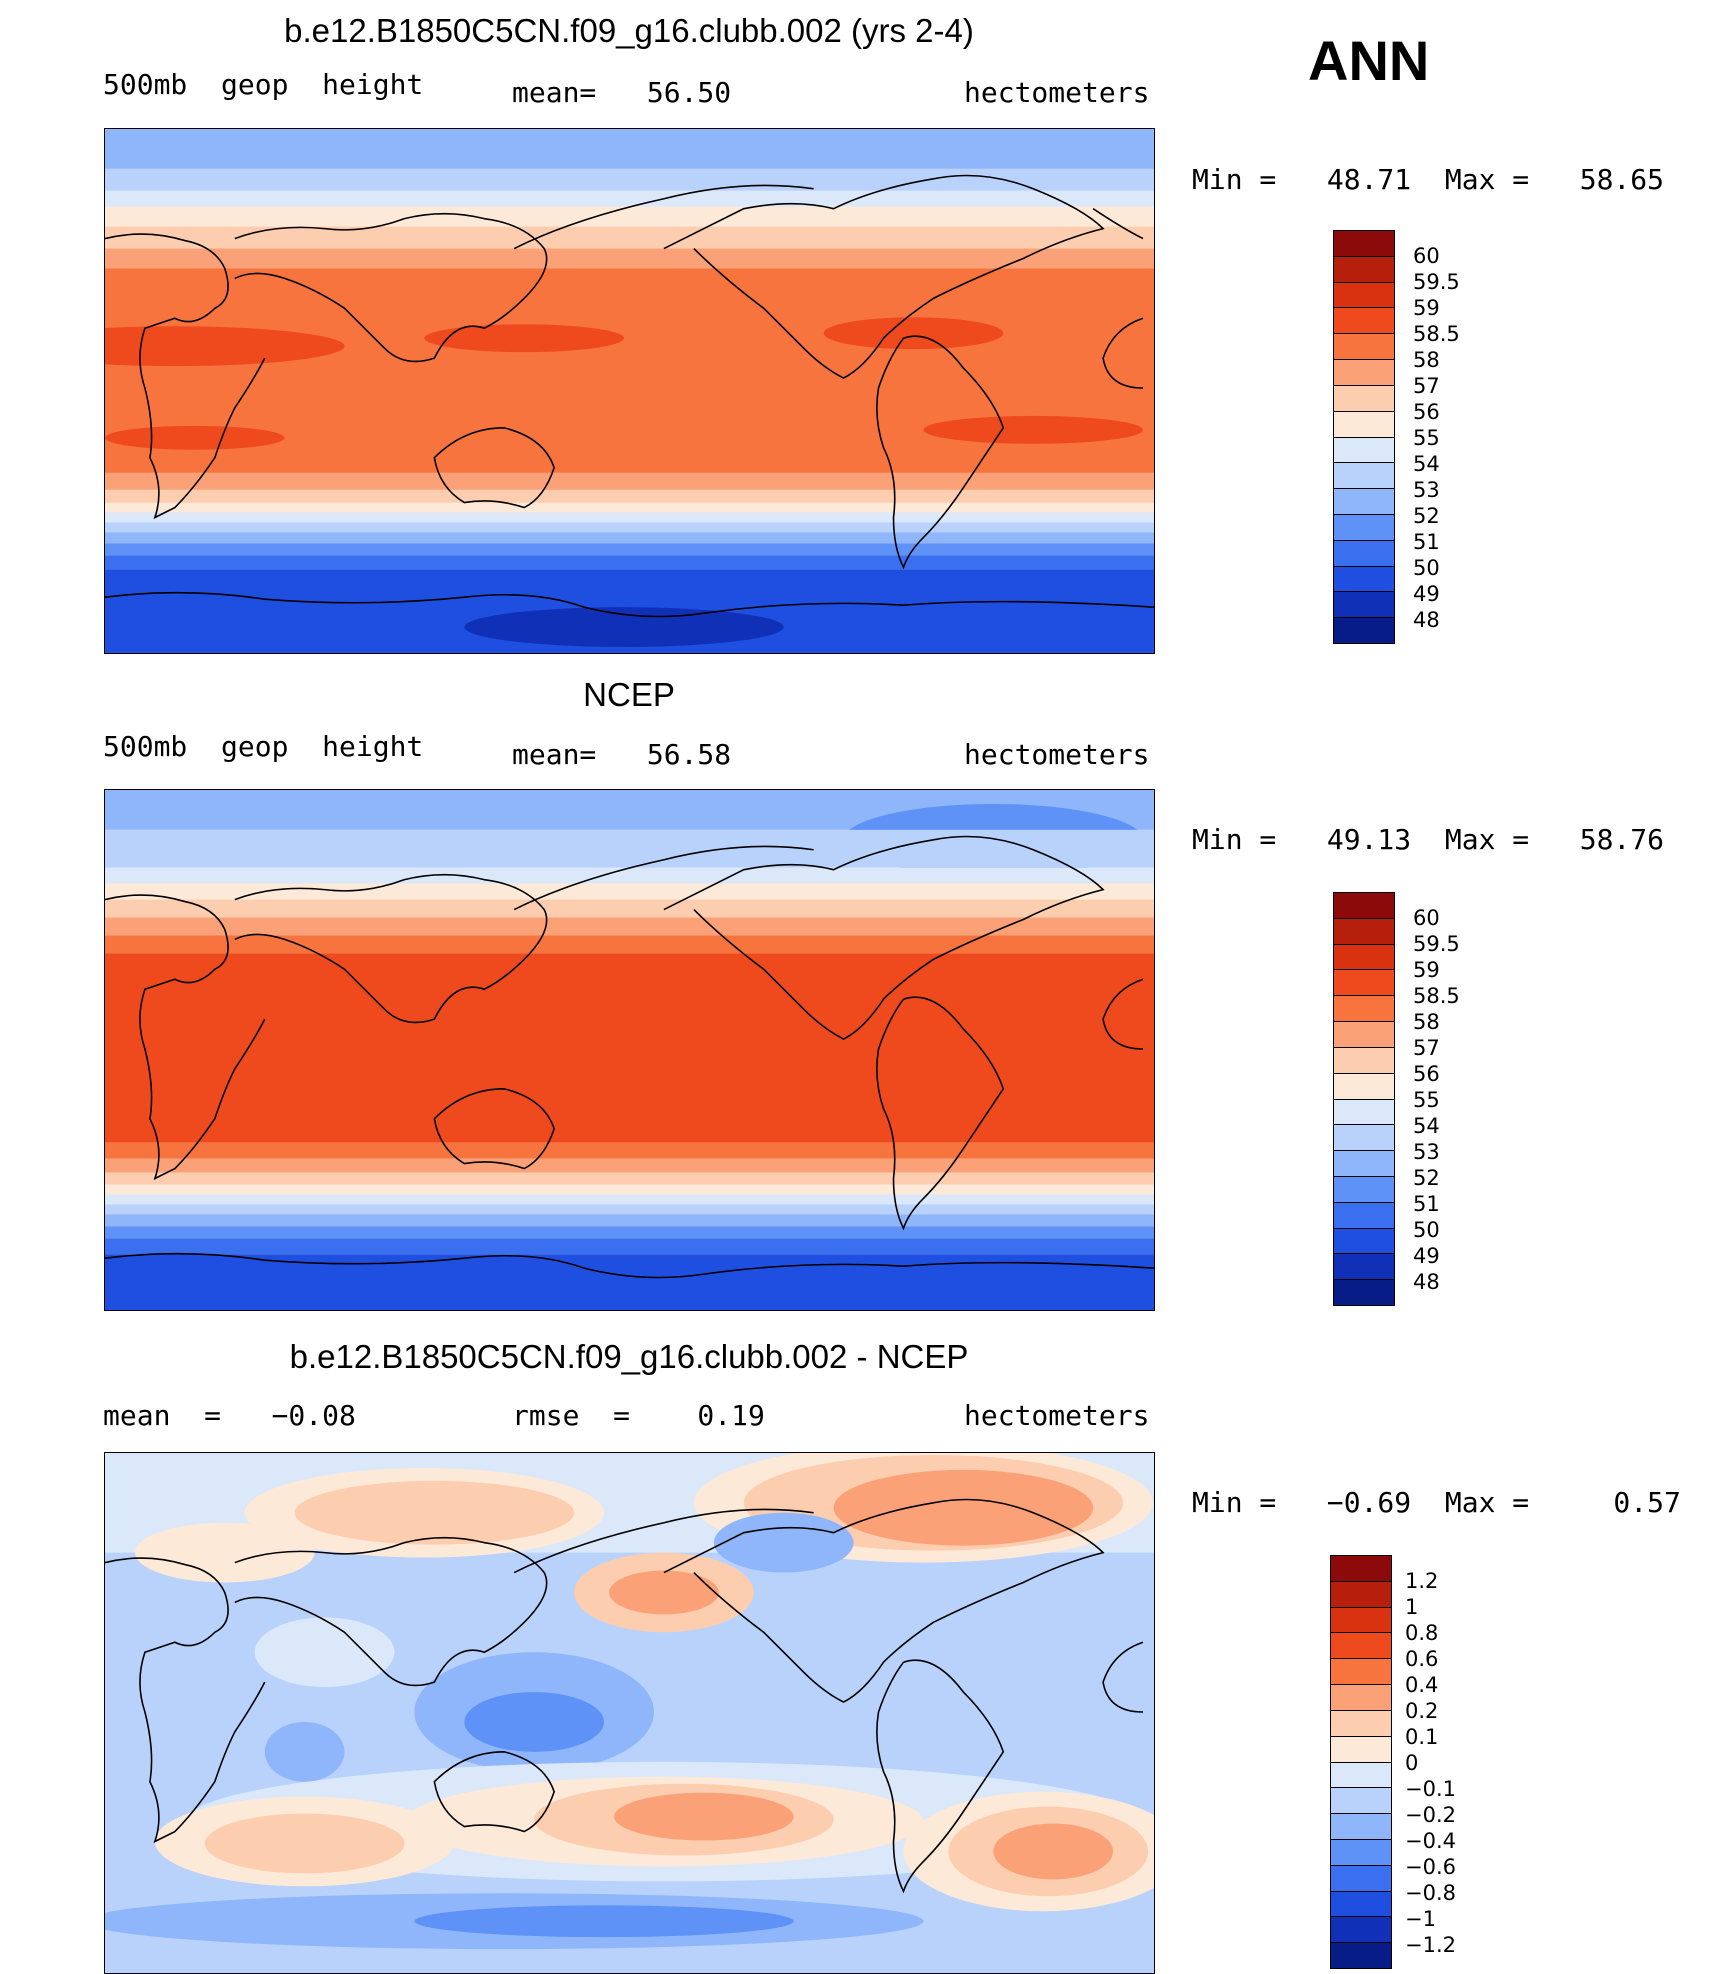  What do you see at coordinates (1430, 1841) in the screenshot?
I see `panel3-colorbar-label: −0.4` at bounding box center [1430, 1841].